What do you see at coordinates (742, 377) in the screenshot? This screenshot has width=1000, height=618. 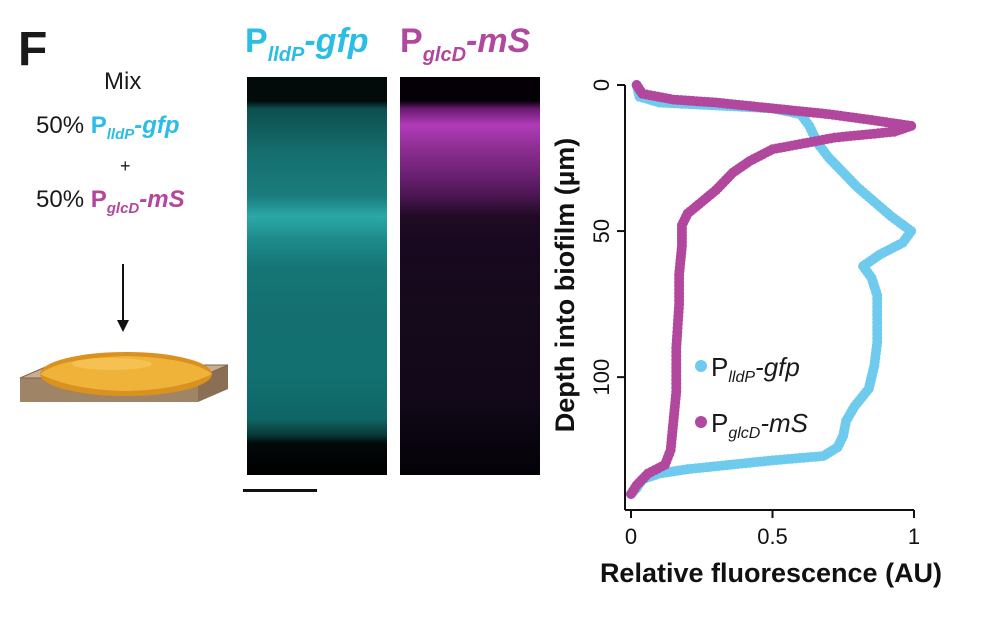 I see `legend-gfp-sub: lldP` at bounding box center [742, 377].